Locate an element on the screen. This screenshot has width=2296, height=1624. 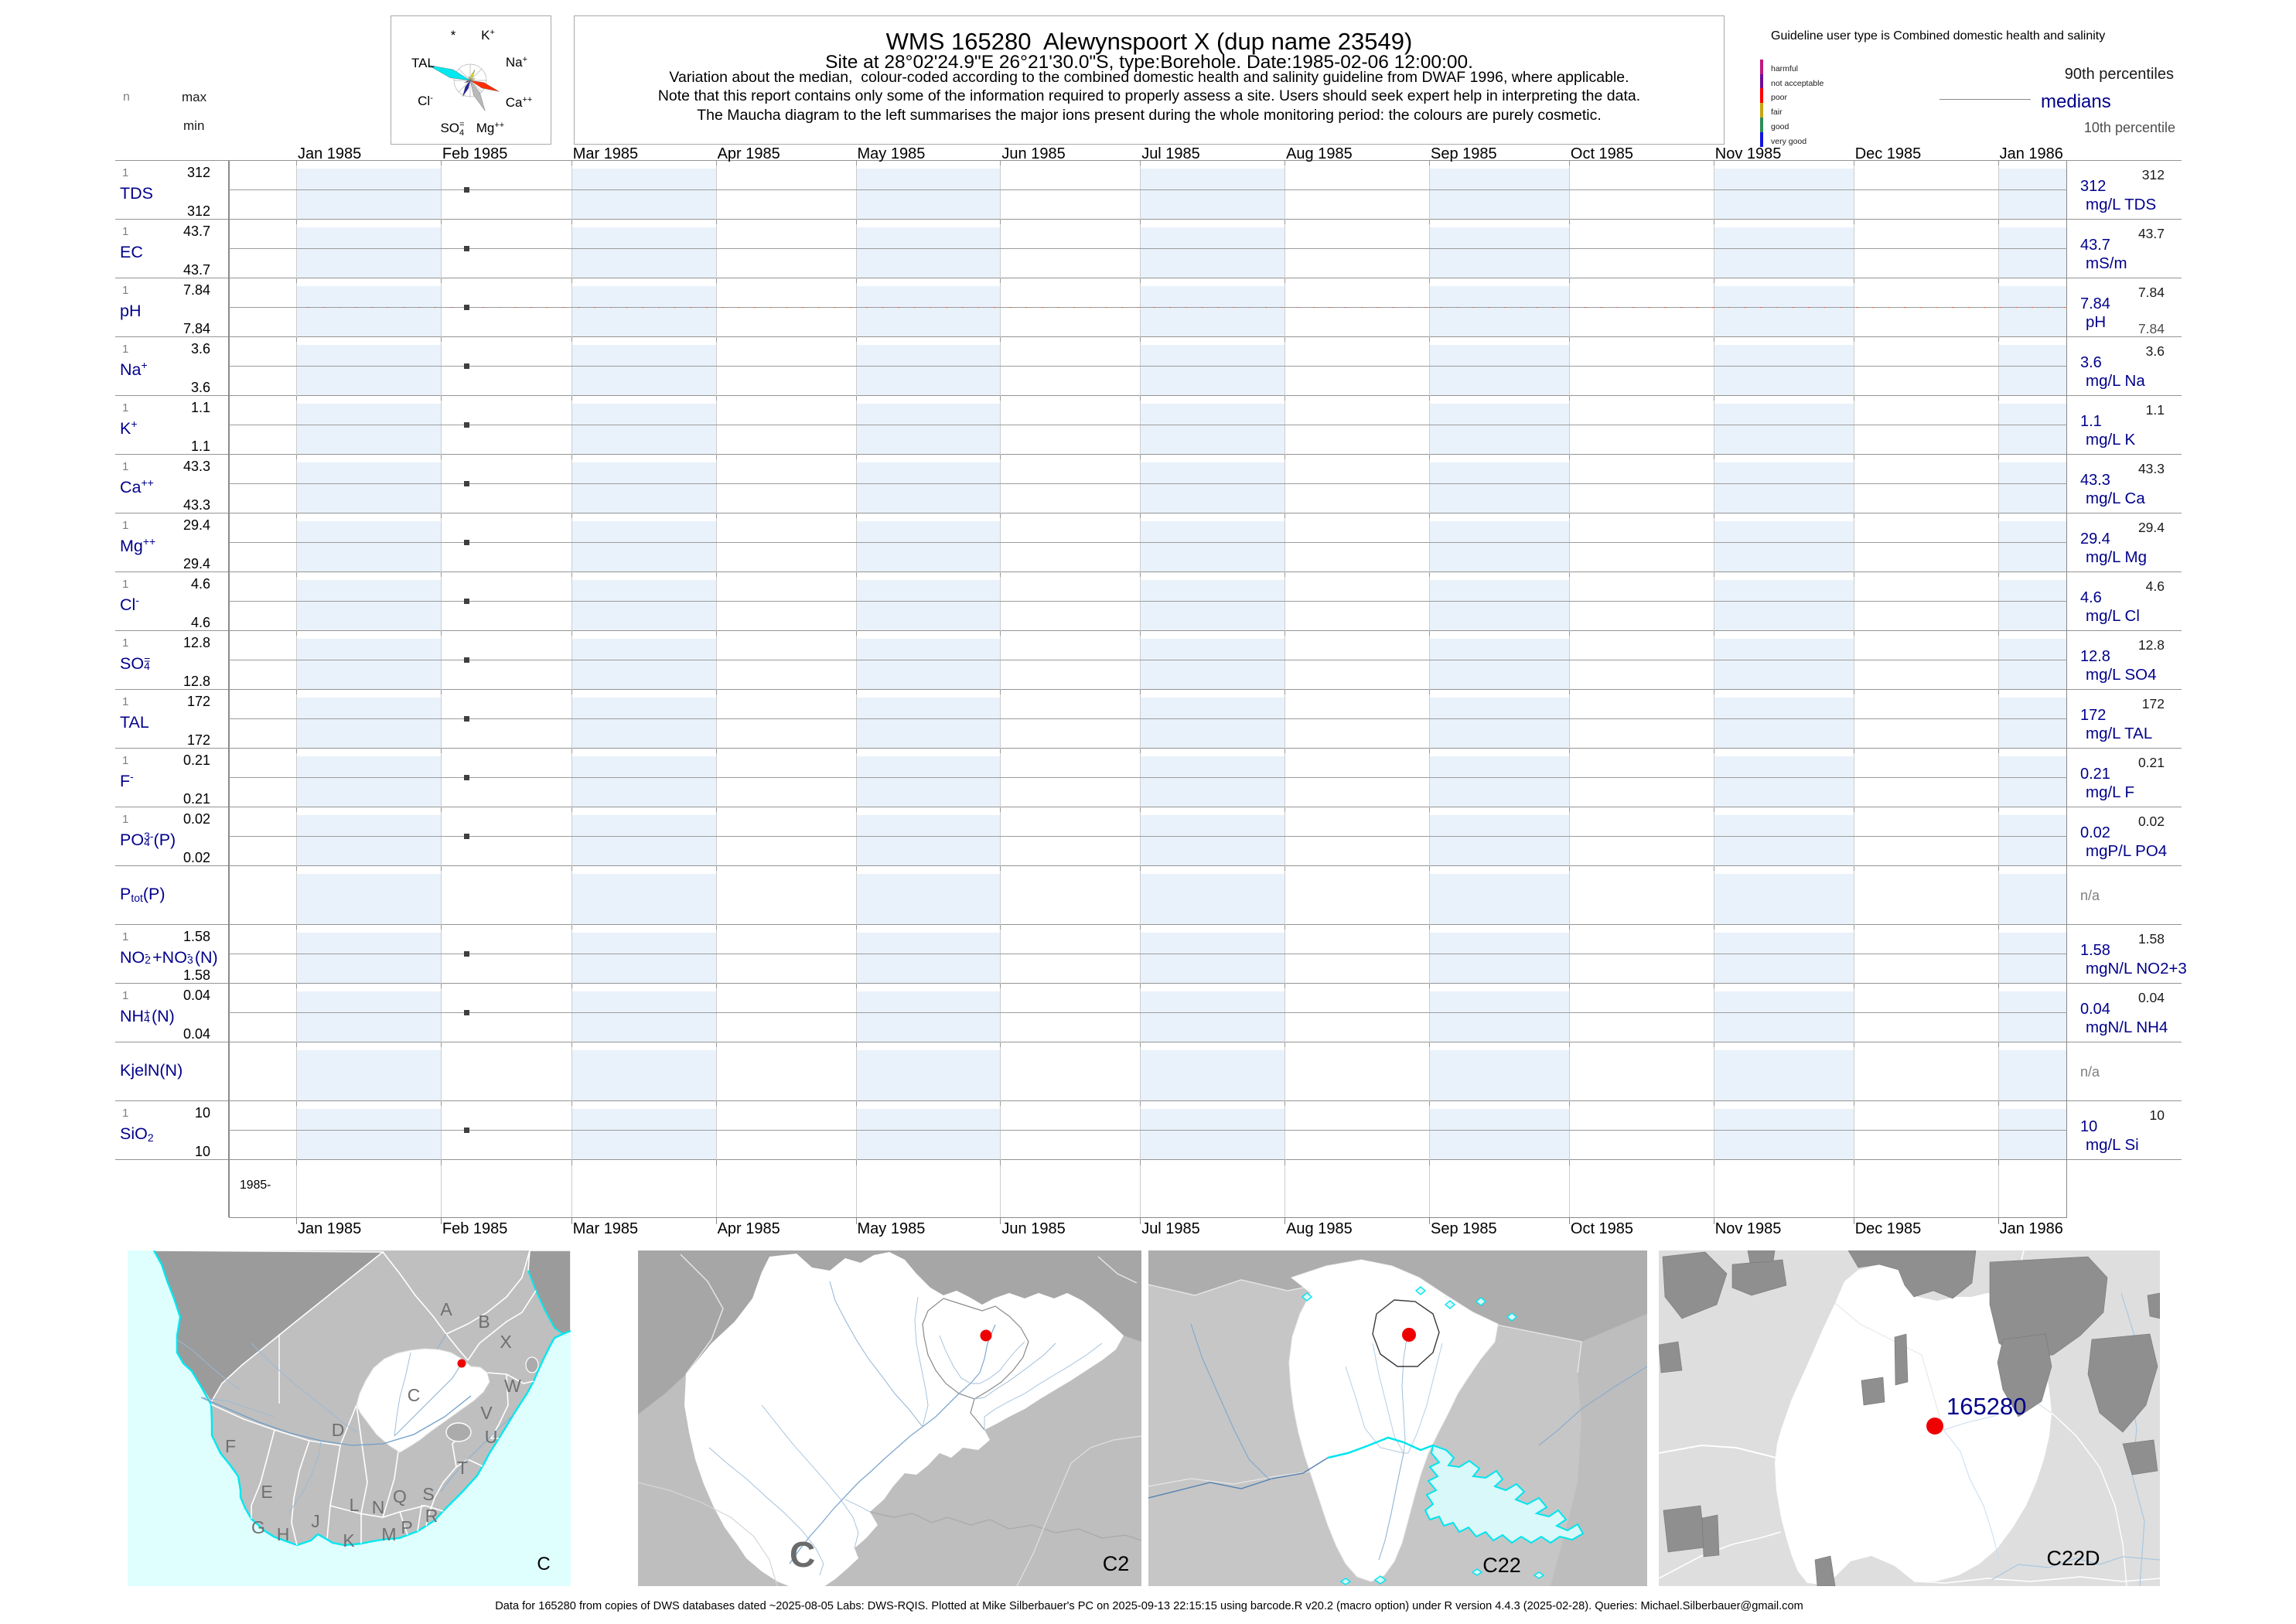
svg-text: SO4= is located at coordinates (452, 129).